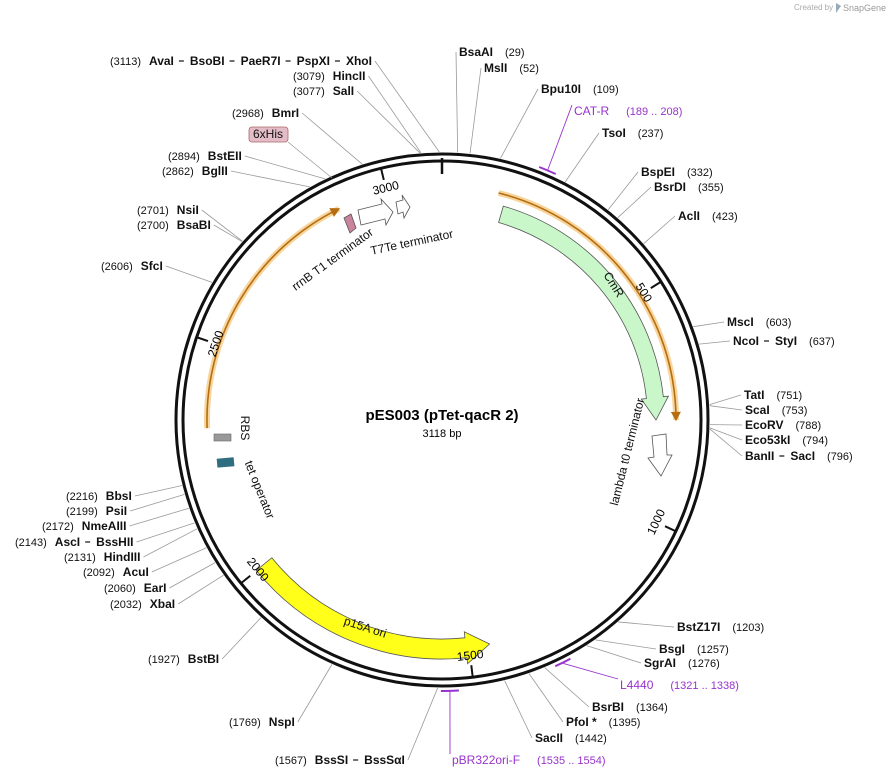  I want to click on his-tag-box, so click(268, 134).